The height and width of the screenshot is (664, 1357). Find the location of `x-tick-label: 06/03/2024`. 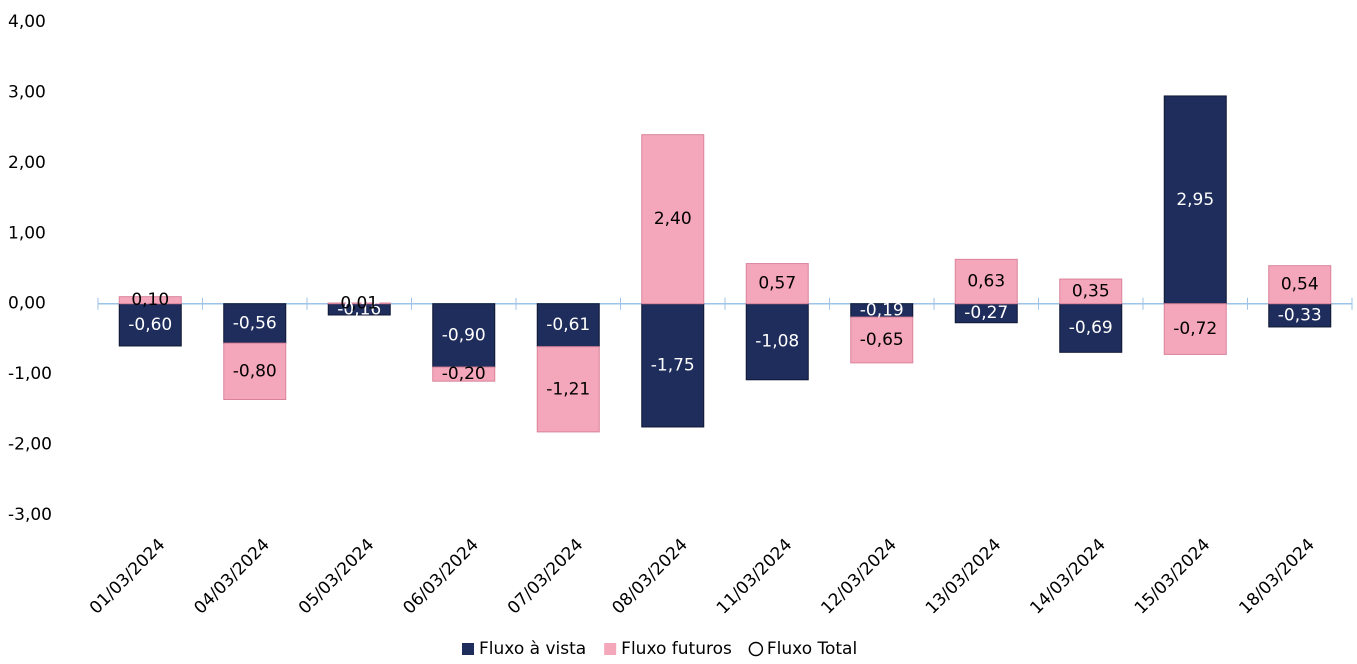

x-tick-label: 06/03/2024 is located at coordinates (440, 576).